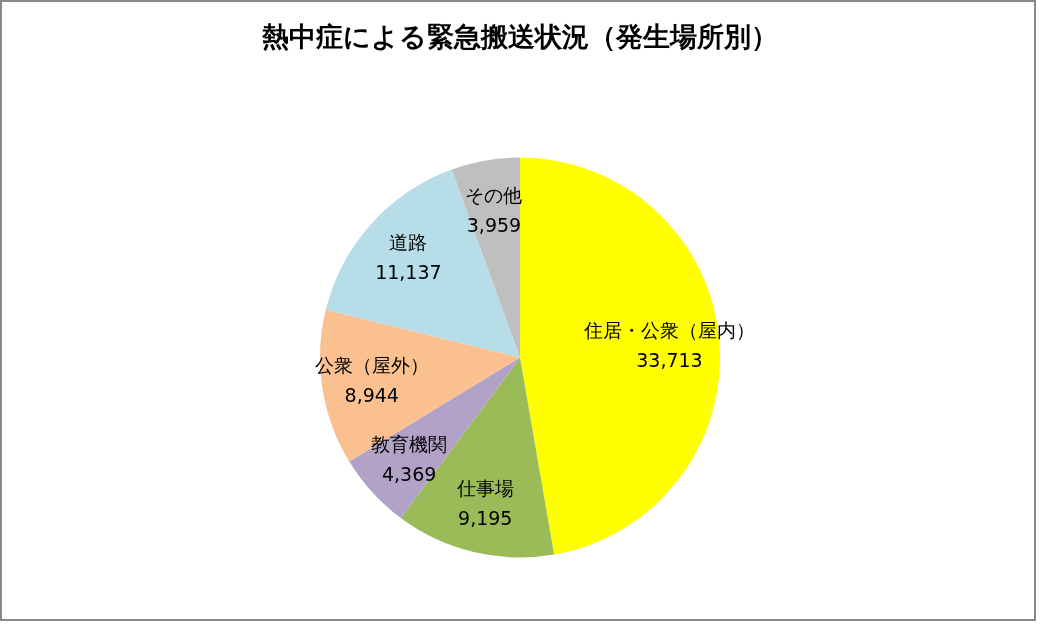  What do you see at coordinates (494, 224) in the screenshot?
I see `data-label: 3,959` at bounding box center [494, 224].